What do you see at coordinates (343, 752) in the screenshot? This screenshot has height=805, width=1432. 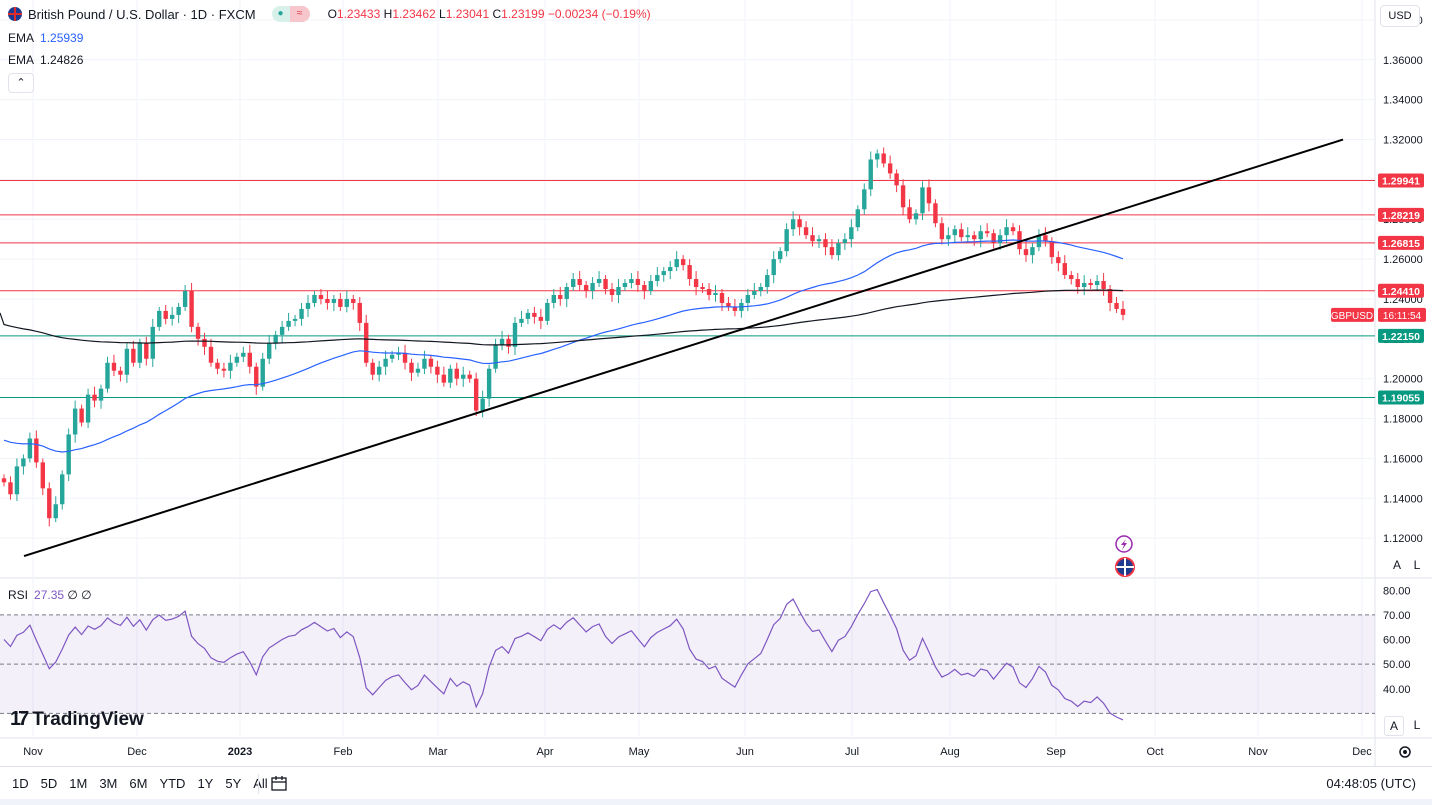 I see `x-tick-label: Feb` at bounding box center [343, 752].